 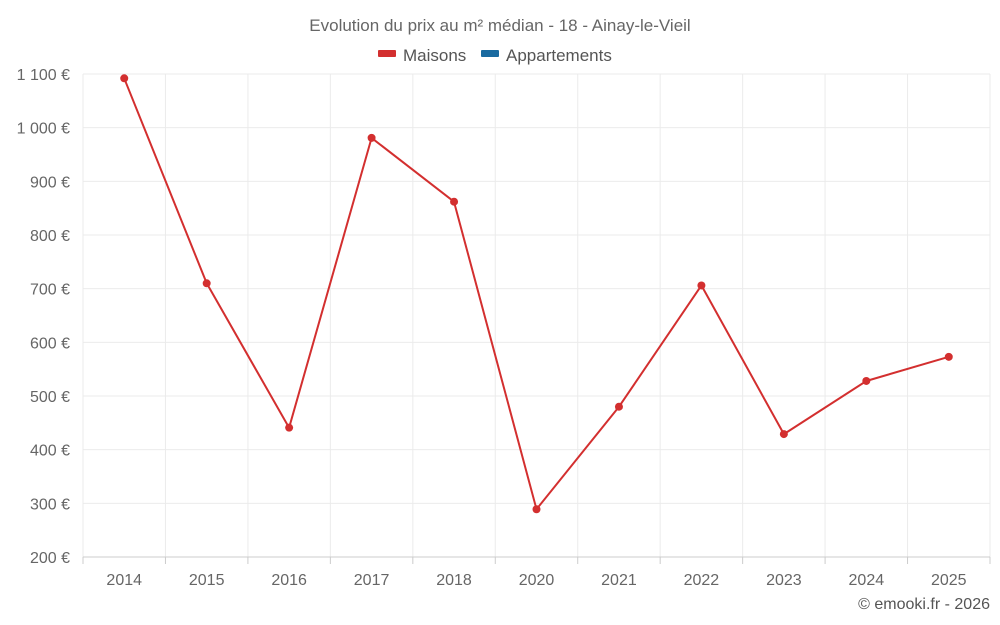 What do you see at coordinates (619, 580) in the screenshot?
I see `x-tick-label: 2021` at bounding box center [619, 580].